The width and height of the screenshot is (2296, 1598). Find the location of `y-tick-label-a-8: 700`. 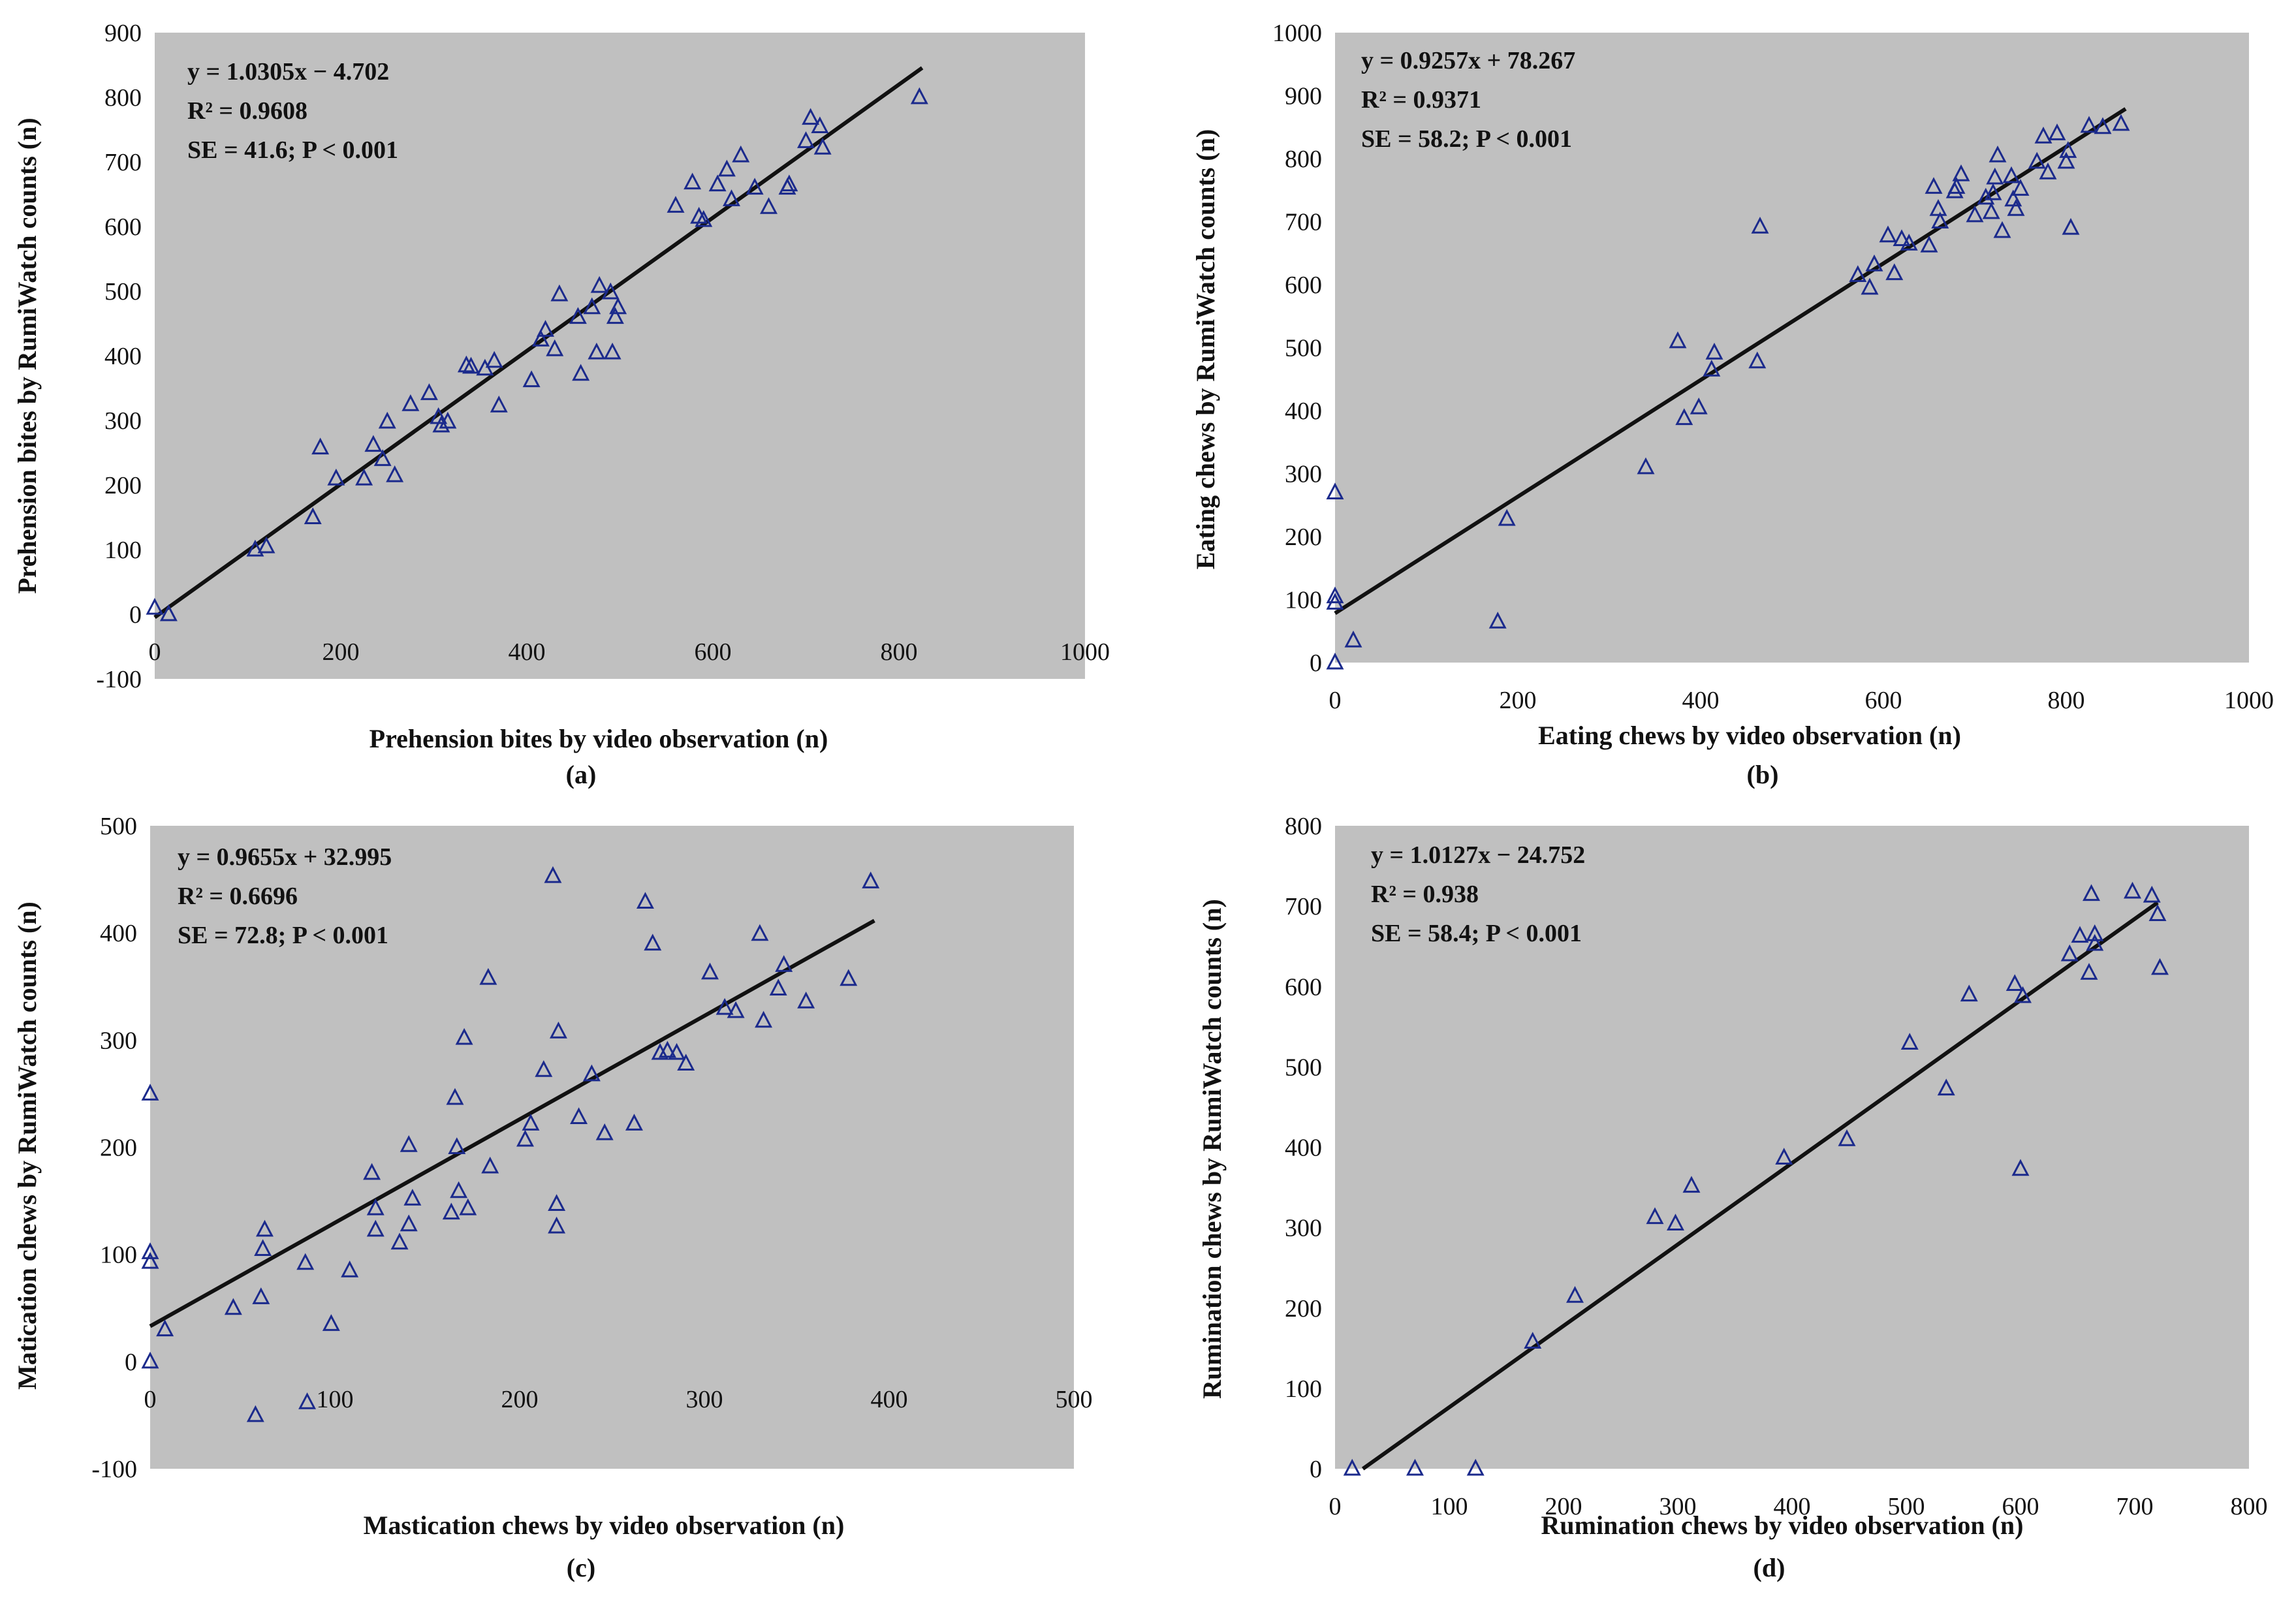

y-tick-label-a-8: 700 is located at coordinates (123, 162).